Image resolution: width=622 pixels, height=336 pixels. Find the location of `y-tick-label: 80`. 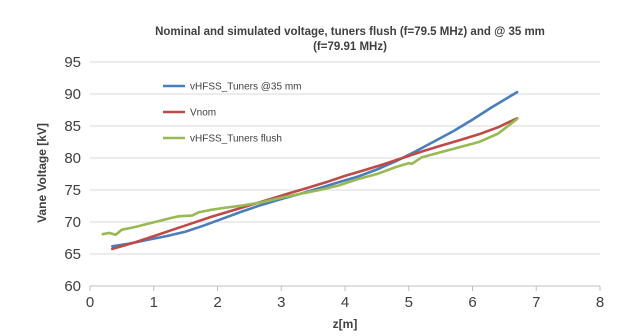

y-tick-label: 80 is located at coordinates (72, 158).